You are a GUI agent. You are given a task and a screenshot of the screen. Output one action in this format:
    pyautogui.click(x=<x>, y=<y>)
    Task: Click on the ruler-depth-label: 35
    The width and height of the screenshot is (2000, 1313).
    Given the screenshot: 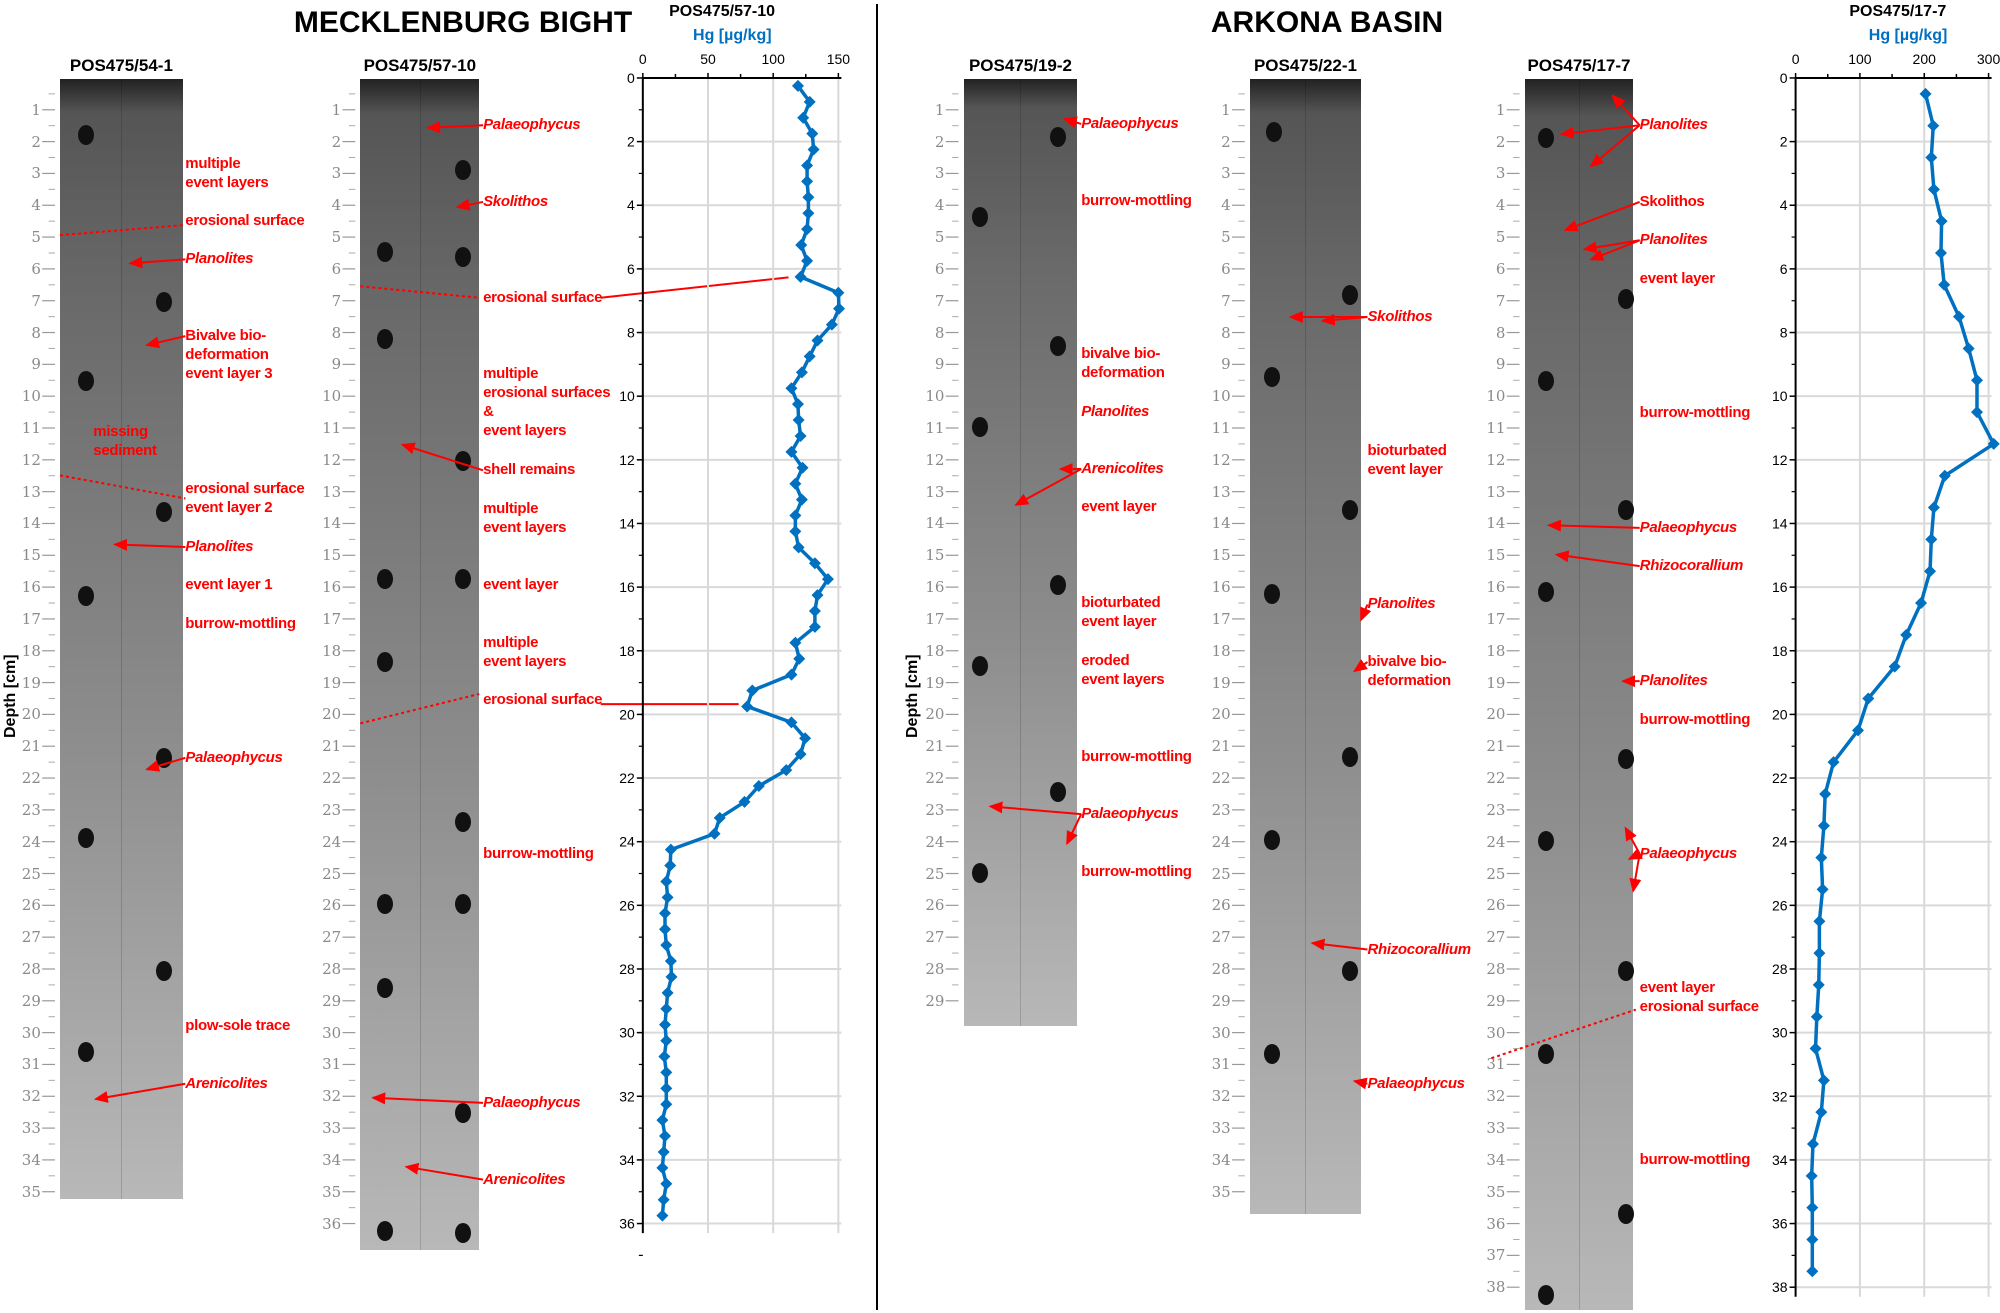 What is the action you would take?
    pyautogui.click(x=31, y=1191)
    